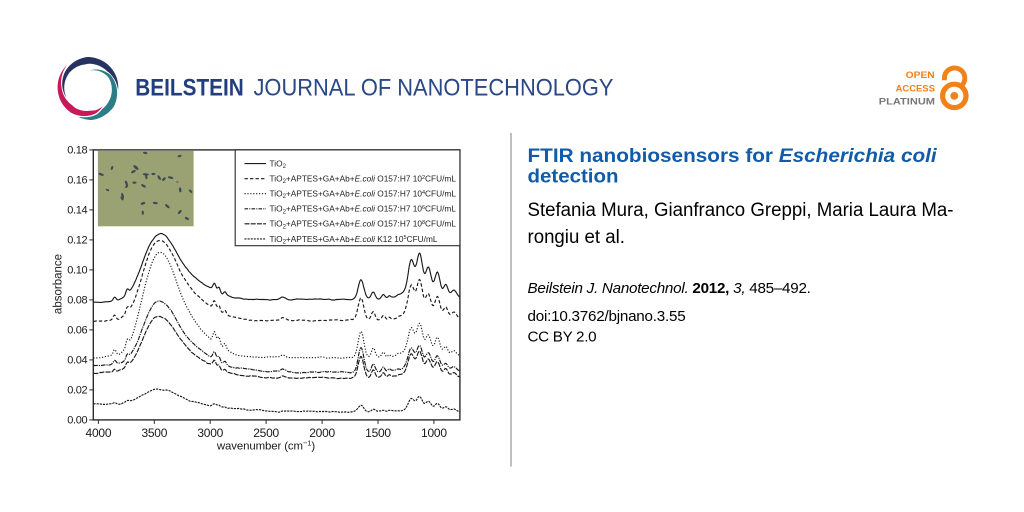  Describe the element at coordinates (907, 102) in the screenshot. I see `svg-text: PLATINUM` at that location.